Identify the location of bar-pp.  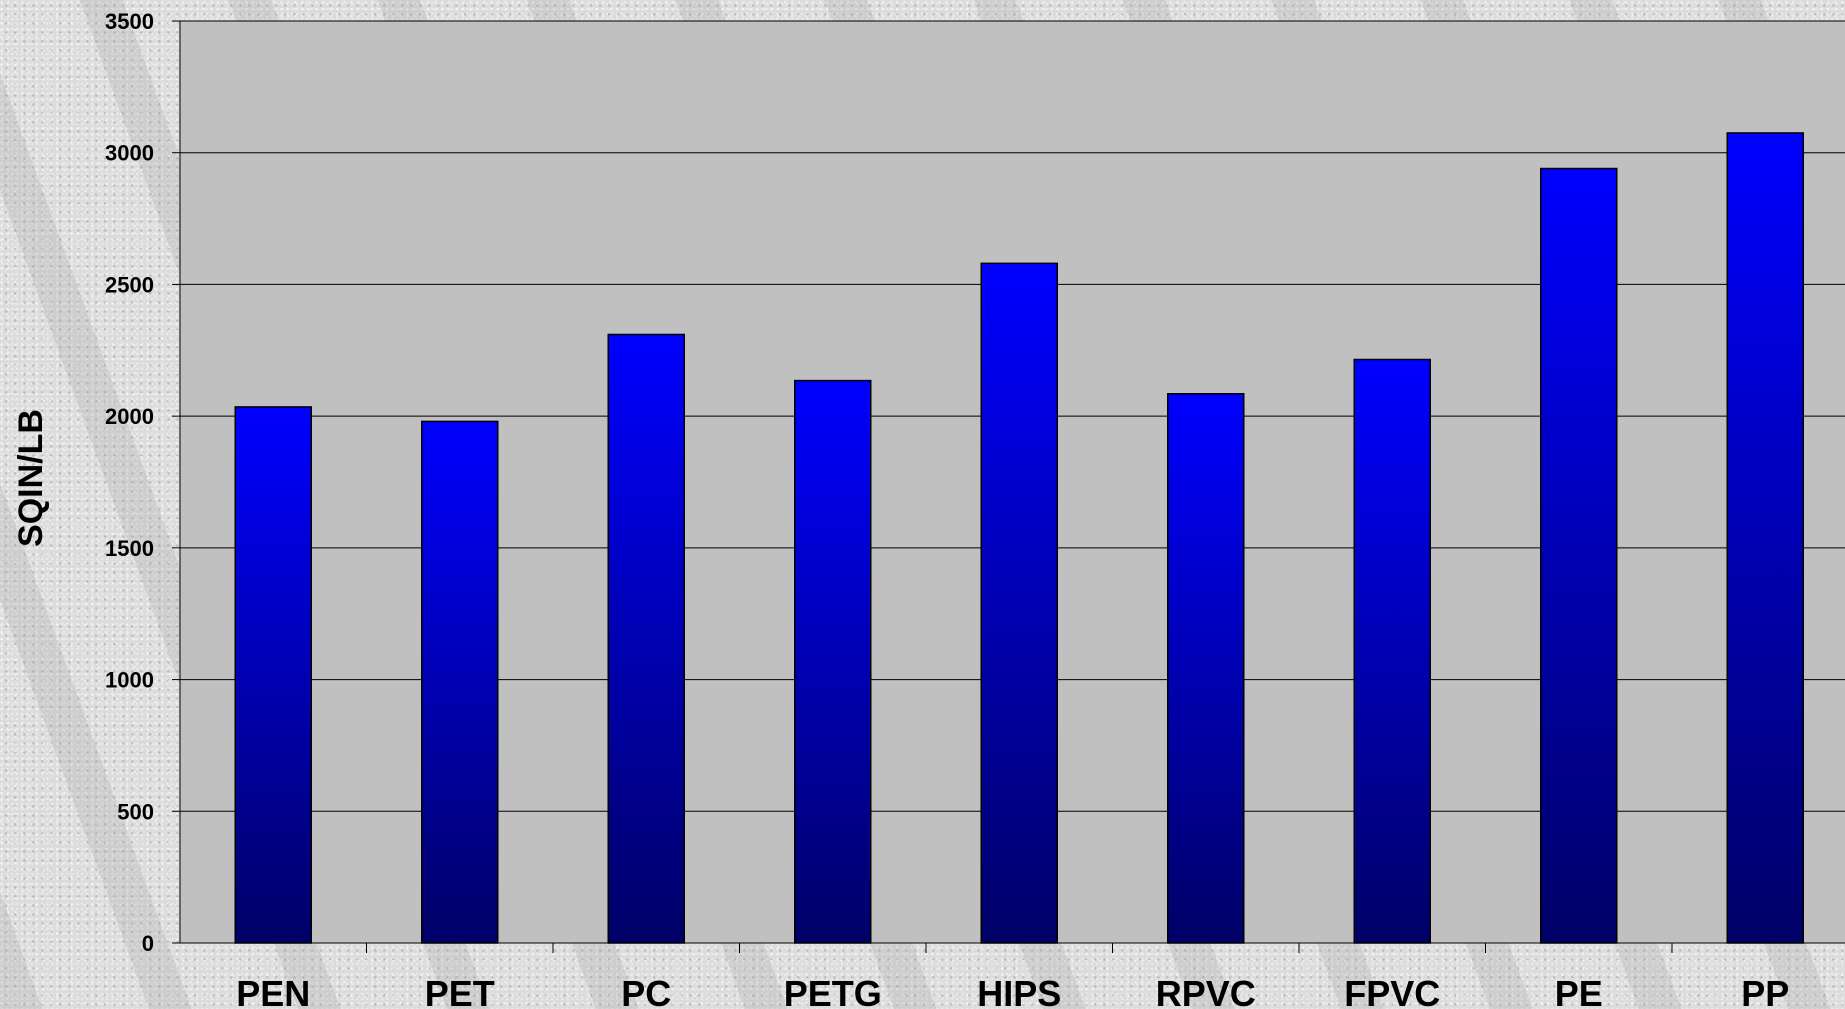
(1765, 538).